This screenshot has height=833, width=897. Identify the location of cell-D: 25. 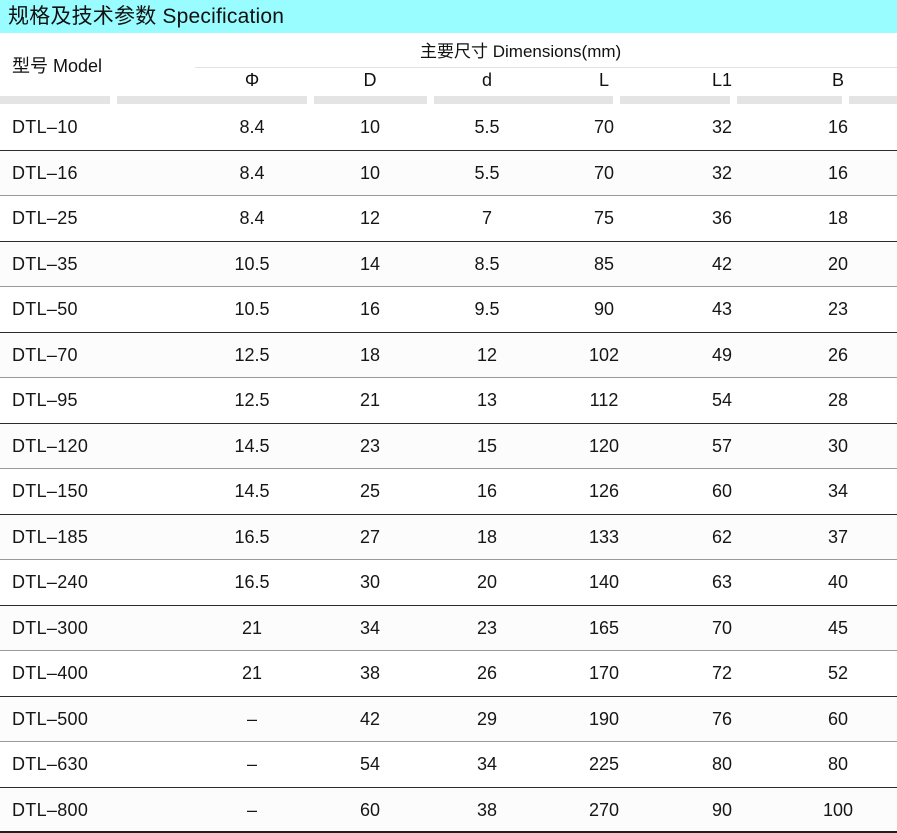
(370, 491).